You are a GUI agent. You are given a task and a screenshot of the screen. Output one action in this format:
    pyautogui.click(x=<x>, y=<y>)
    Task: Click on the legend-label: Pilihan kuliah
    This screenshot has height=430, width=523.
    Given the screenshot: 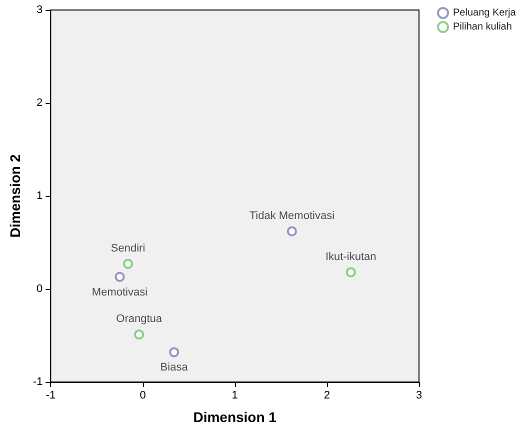 What is the action you would take?
    pyautogui.click(x=482, y=27)
    